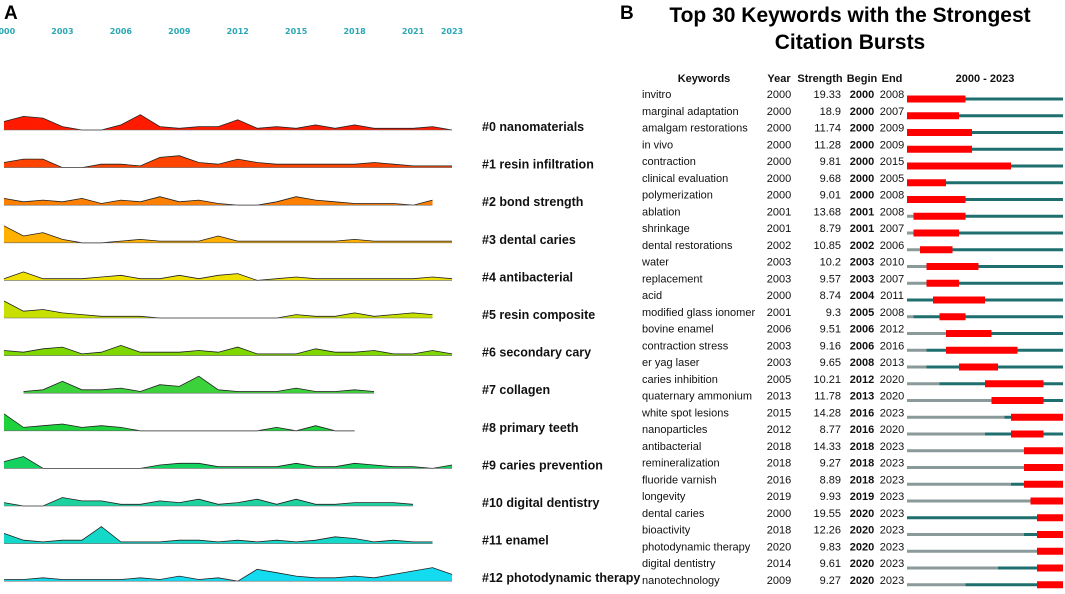 This screenshot has height=594, width=1065. Describe the element at coordinates (830, 564) in the screenshot. I see `strength-cell: 9.61` at that location.